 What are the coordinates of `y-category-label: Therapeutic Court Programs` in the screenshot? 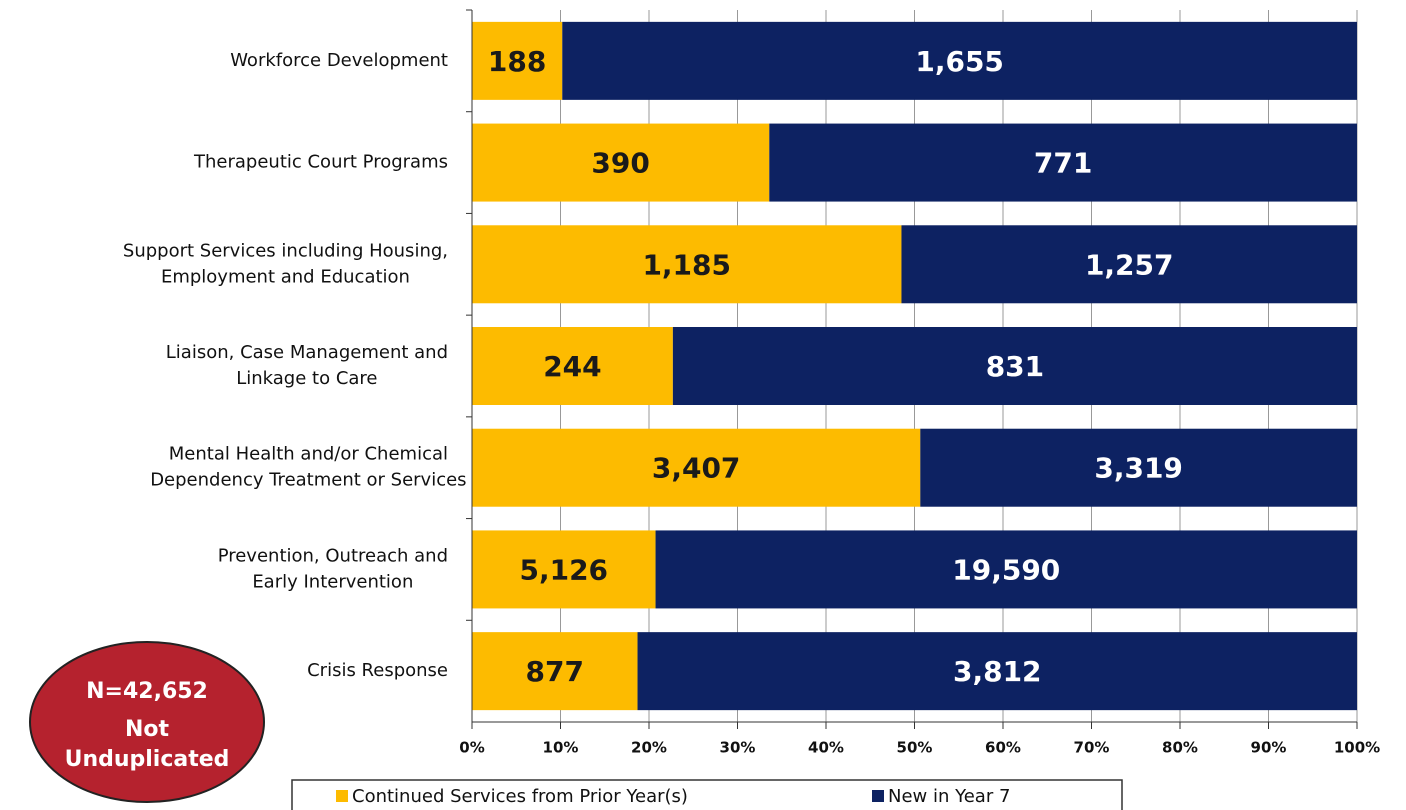 It's located at (320, 162).